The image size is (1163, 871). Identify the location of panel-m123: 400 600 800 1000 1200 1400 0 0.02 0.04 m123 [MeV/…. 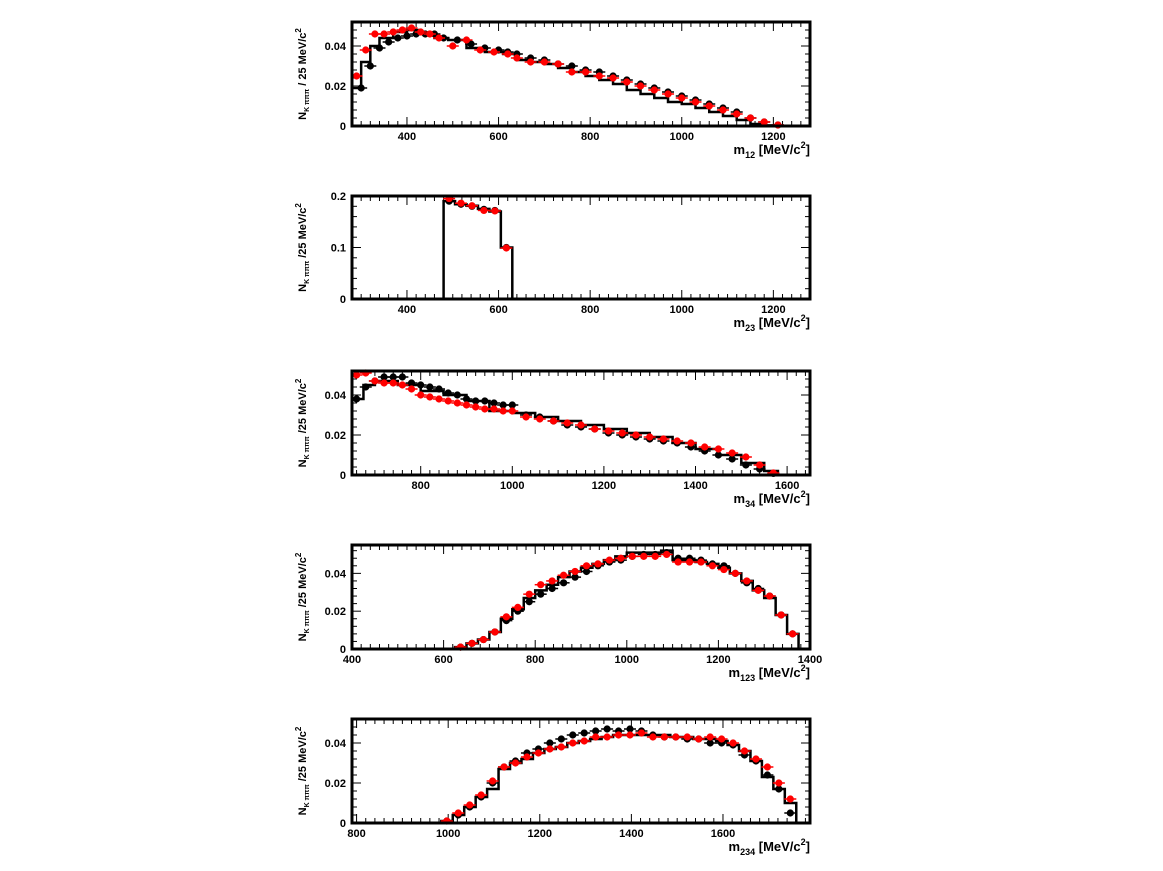
(558, 613).